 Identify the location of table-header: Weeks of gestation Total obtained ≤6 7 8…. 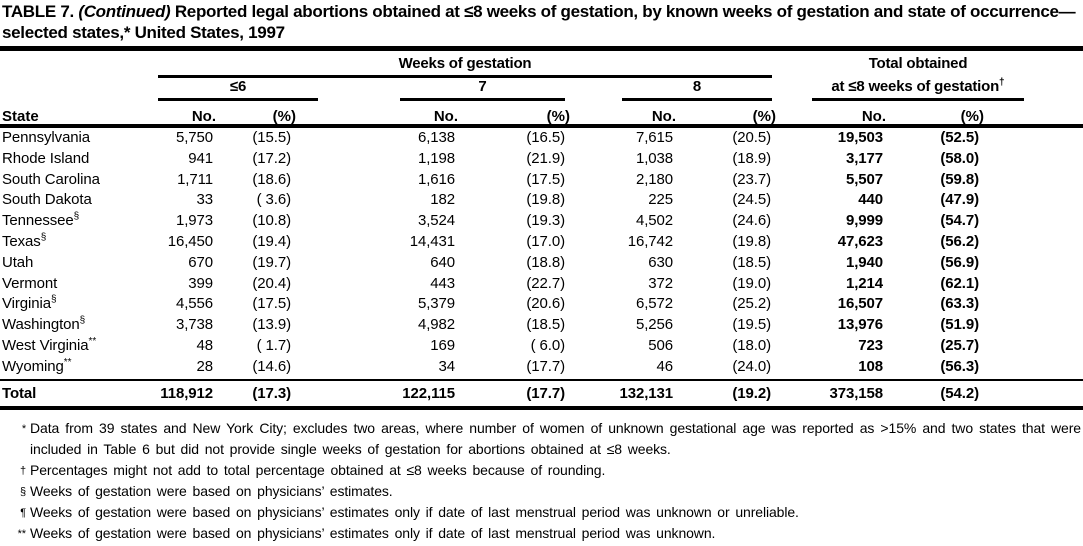
(541, 89).